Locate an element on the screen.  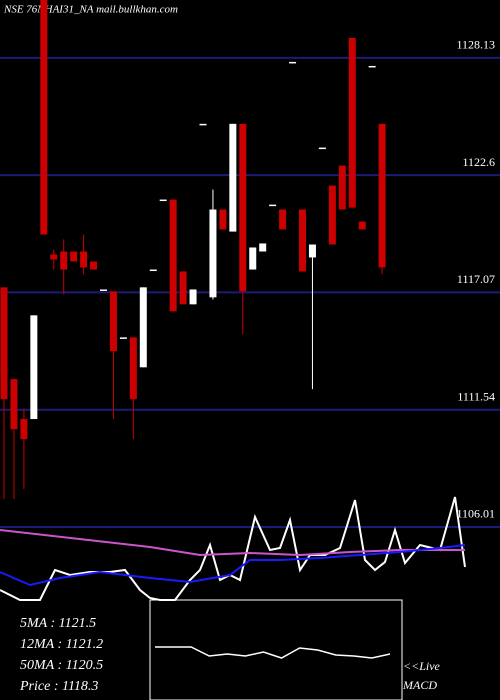
macd-label: <<Live is located at coordinates (422, 666).